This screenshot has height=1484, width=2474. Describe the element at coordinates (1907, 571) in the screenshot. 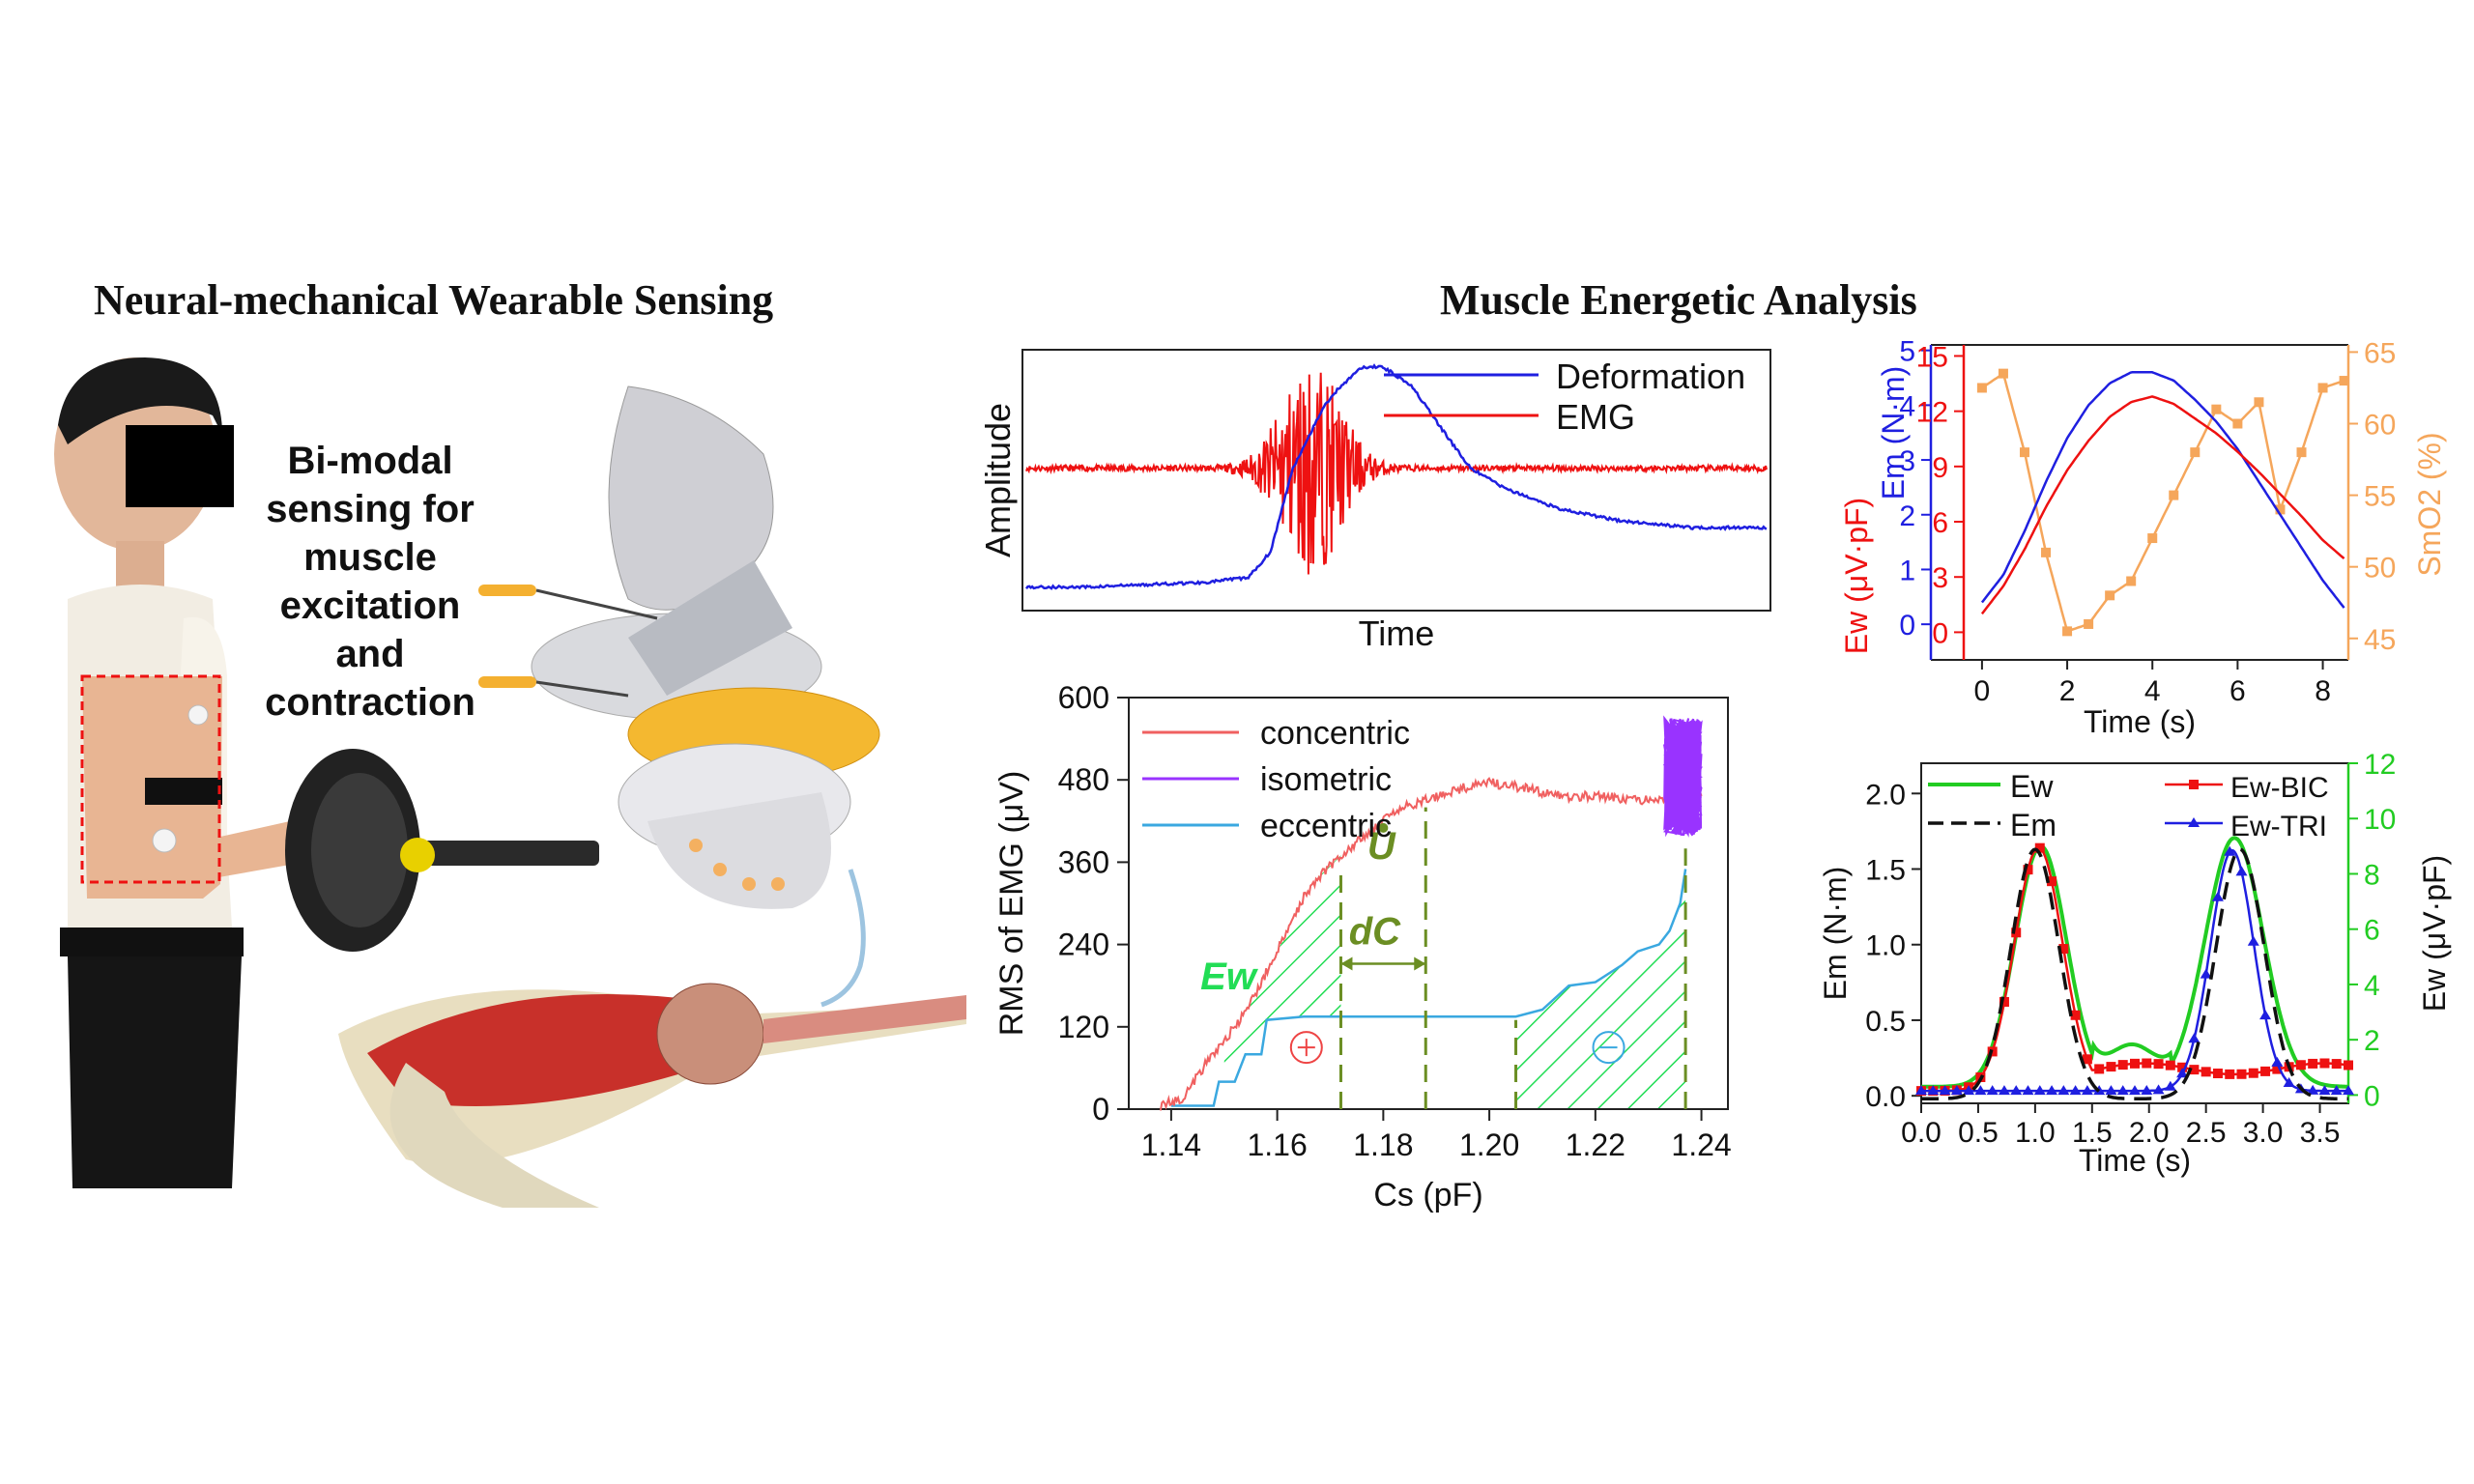

I see `em-tick-label: 1` at that location.